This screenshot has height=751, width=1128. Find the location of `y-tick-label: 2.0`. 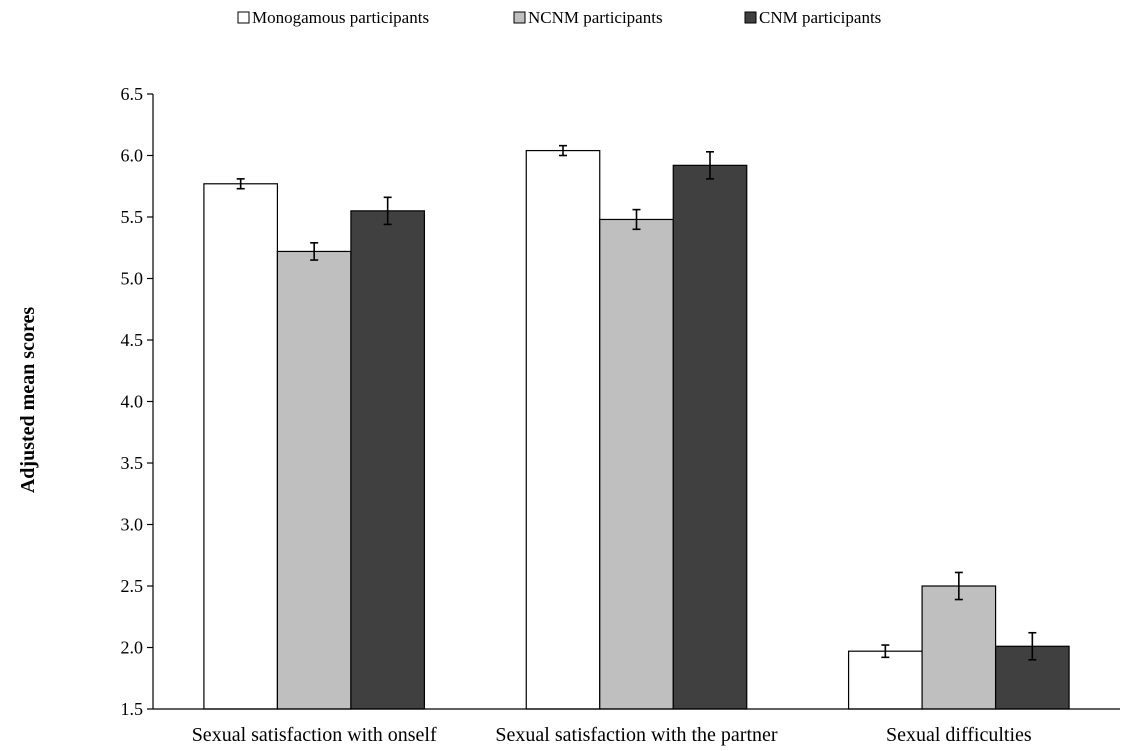

y-tick-label: 2.0 is located at coordinates (132, 648).